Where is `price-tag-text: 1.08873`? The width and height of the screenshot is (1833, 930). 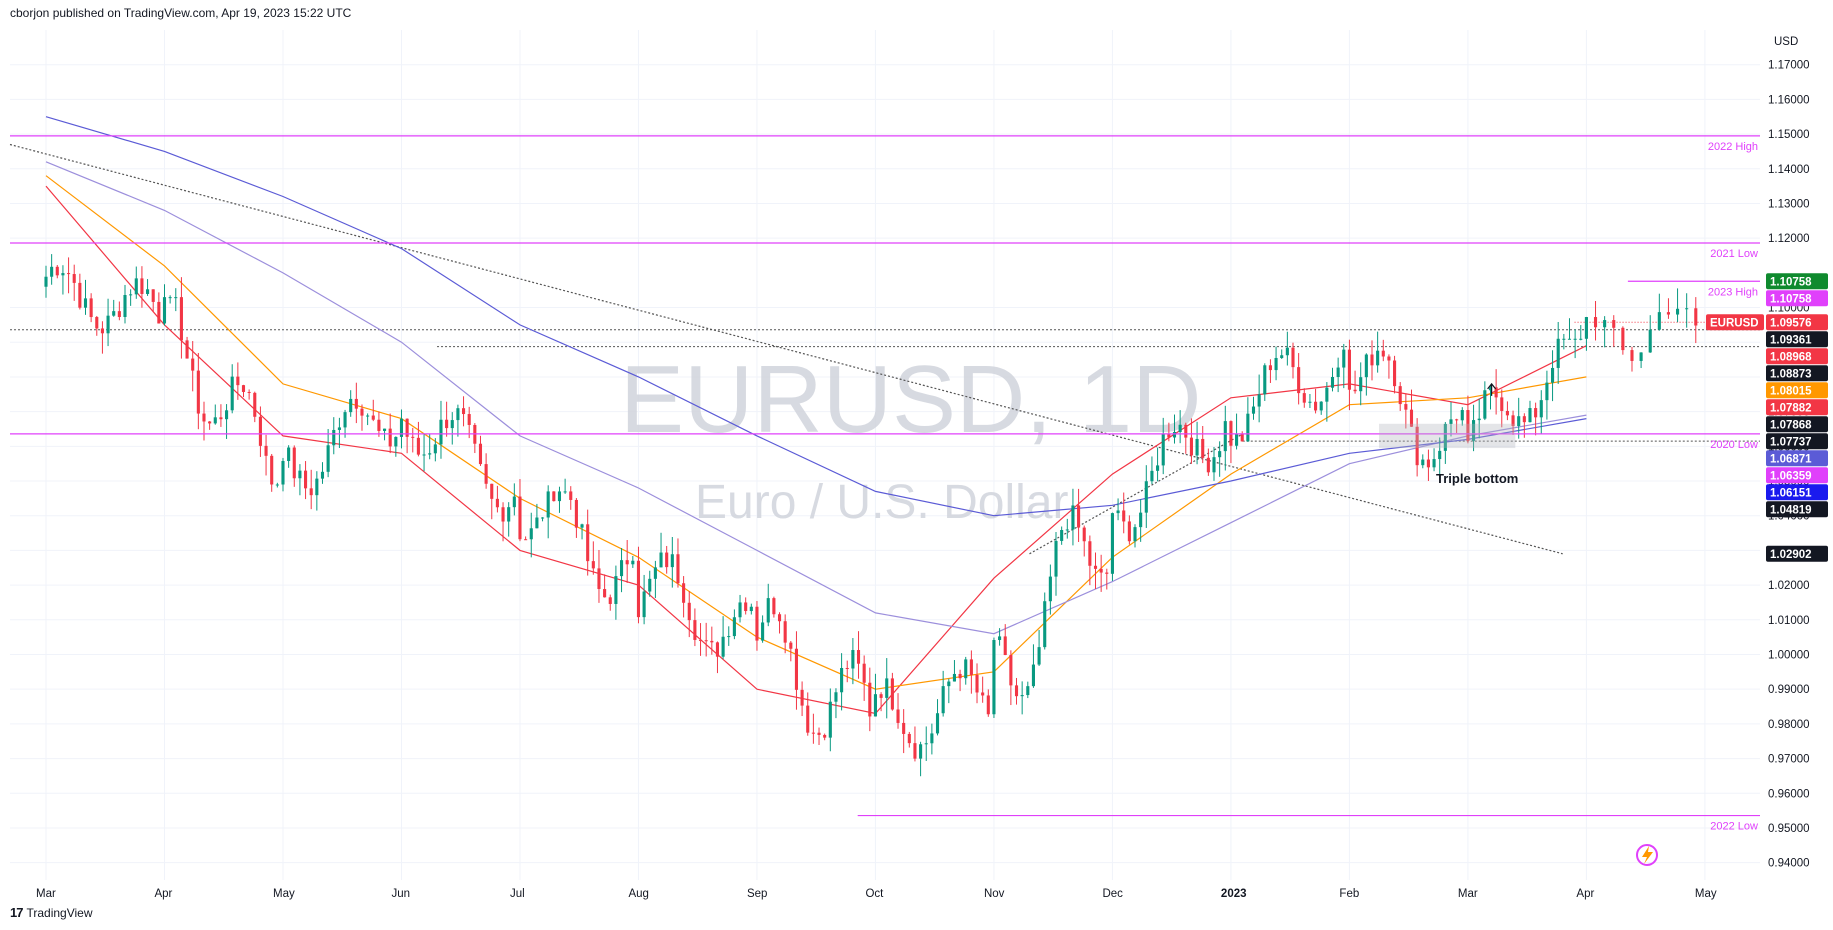
price-tag-text: 1.08873 is located at coordinates (1791, 374).